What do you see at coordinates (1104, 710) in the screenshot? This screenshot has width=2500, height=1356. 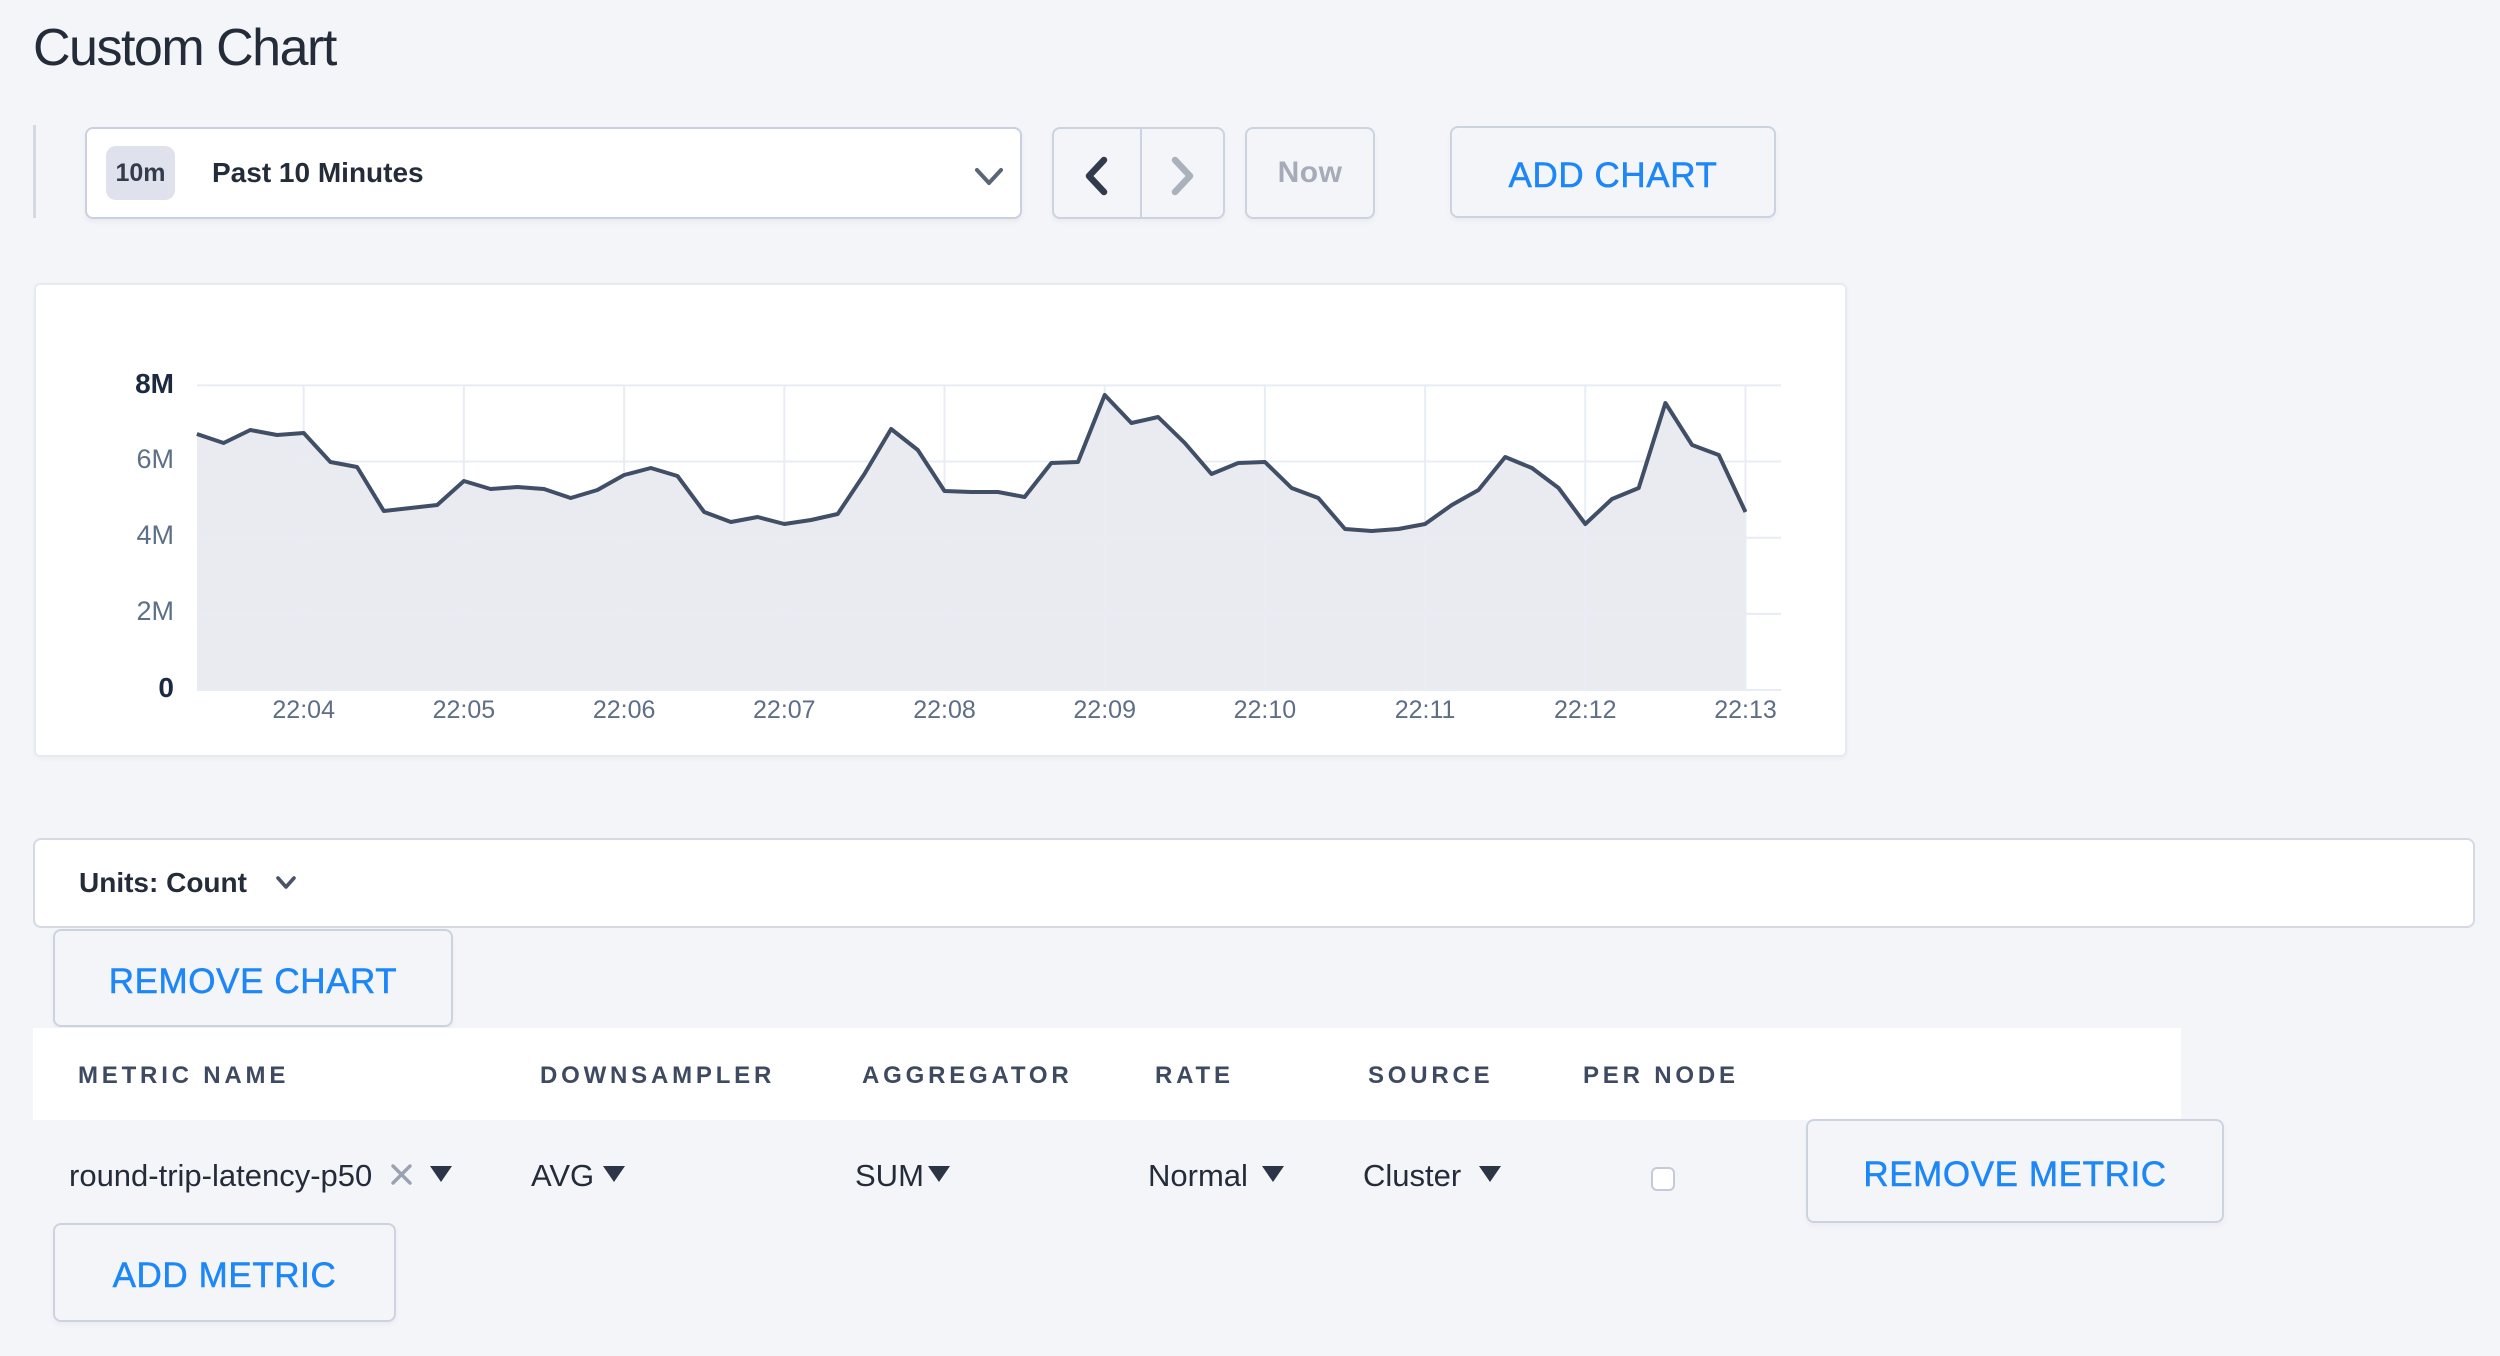 I see `svg-text: 22:09` at bounding box center [1104, 710].